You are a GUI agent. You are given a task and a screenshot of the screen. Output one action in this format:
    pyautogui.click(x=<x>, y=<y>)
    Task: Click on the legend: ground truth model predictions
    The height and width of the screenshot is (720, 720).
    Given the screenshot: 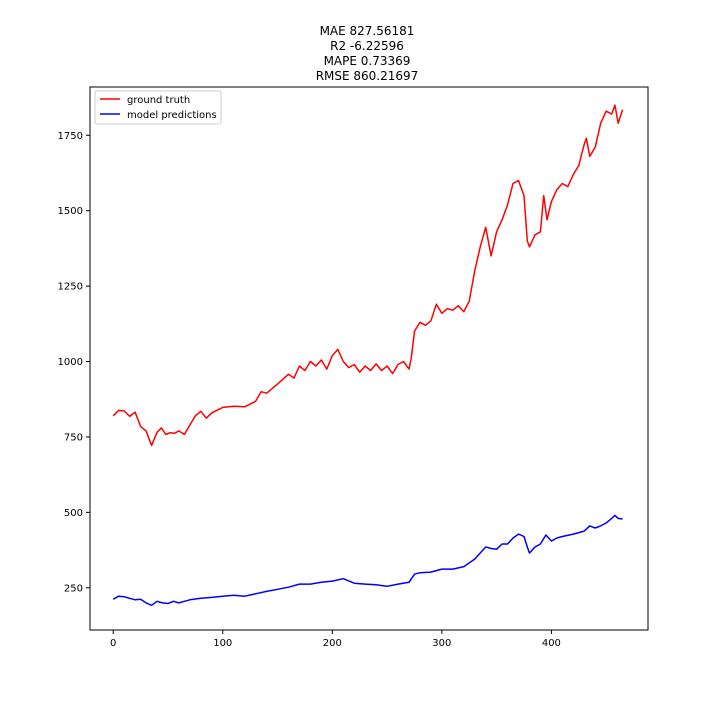 What is the action you would take?
    pyautogui.click(x=158, y=107)
    